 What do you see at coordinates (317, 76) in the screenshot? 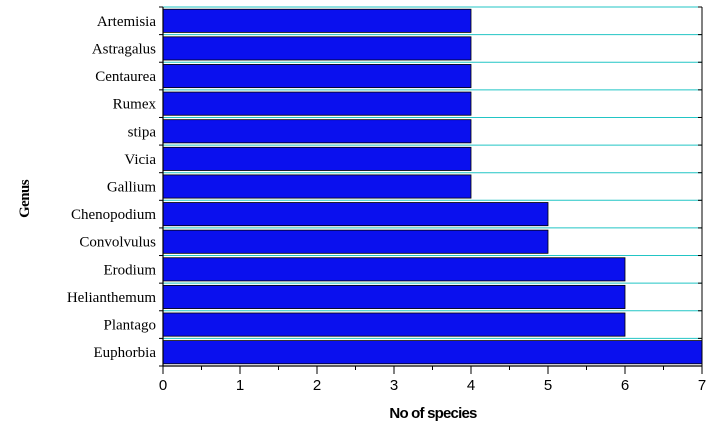
I see `bar-centaurea` at bounding box center [317, 76].